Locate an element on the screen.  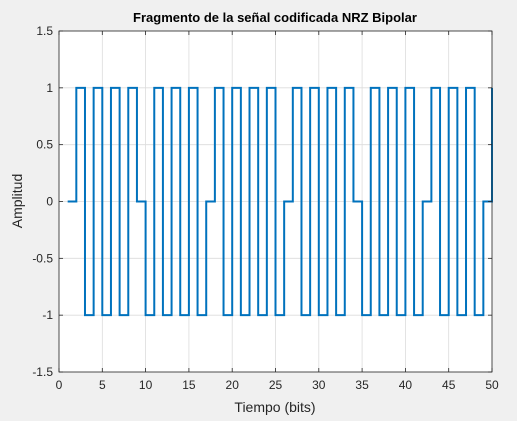
y-tick-label: 1.5 is located at coordinates (44, 31).